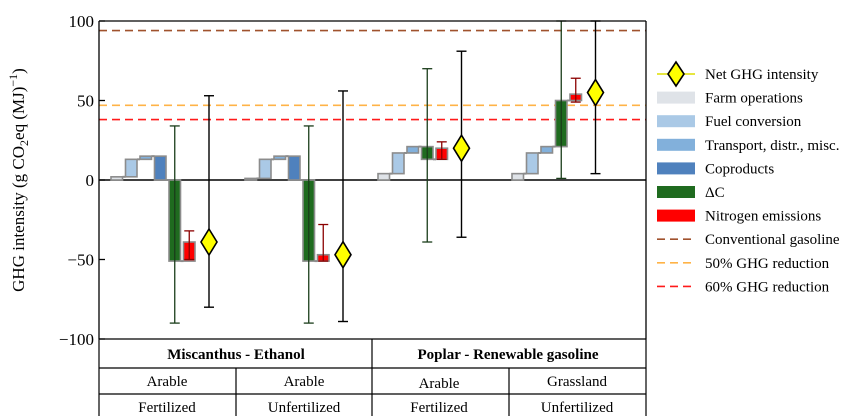 This screenshot has height=416, width=858. What do you see at coordinates (577, 408) in the screenshot?
I see `management-label-4: Unfertilized` at bounding box center [577, 408].